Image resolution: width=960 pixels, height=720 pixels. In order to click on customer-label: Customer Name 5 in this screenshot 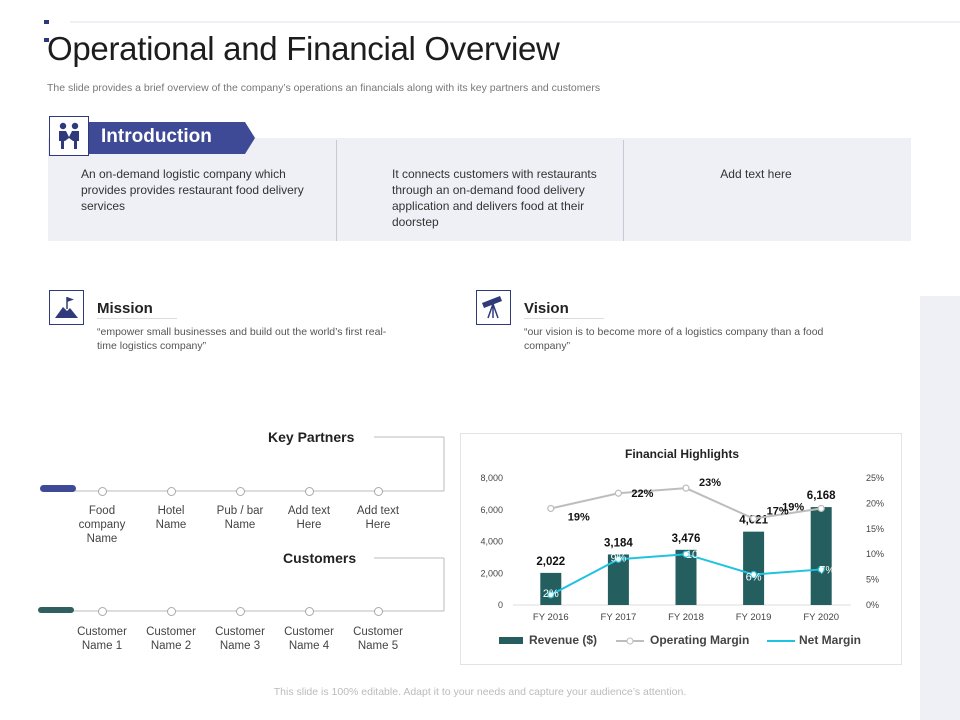, I will do `click(378, 639)`.